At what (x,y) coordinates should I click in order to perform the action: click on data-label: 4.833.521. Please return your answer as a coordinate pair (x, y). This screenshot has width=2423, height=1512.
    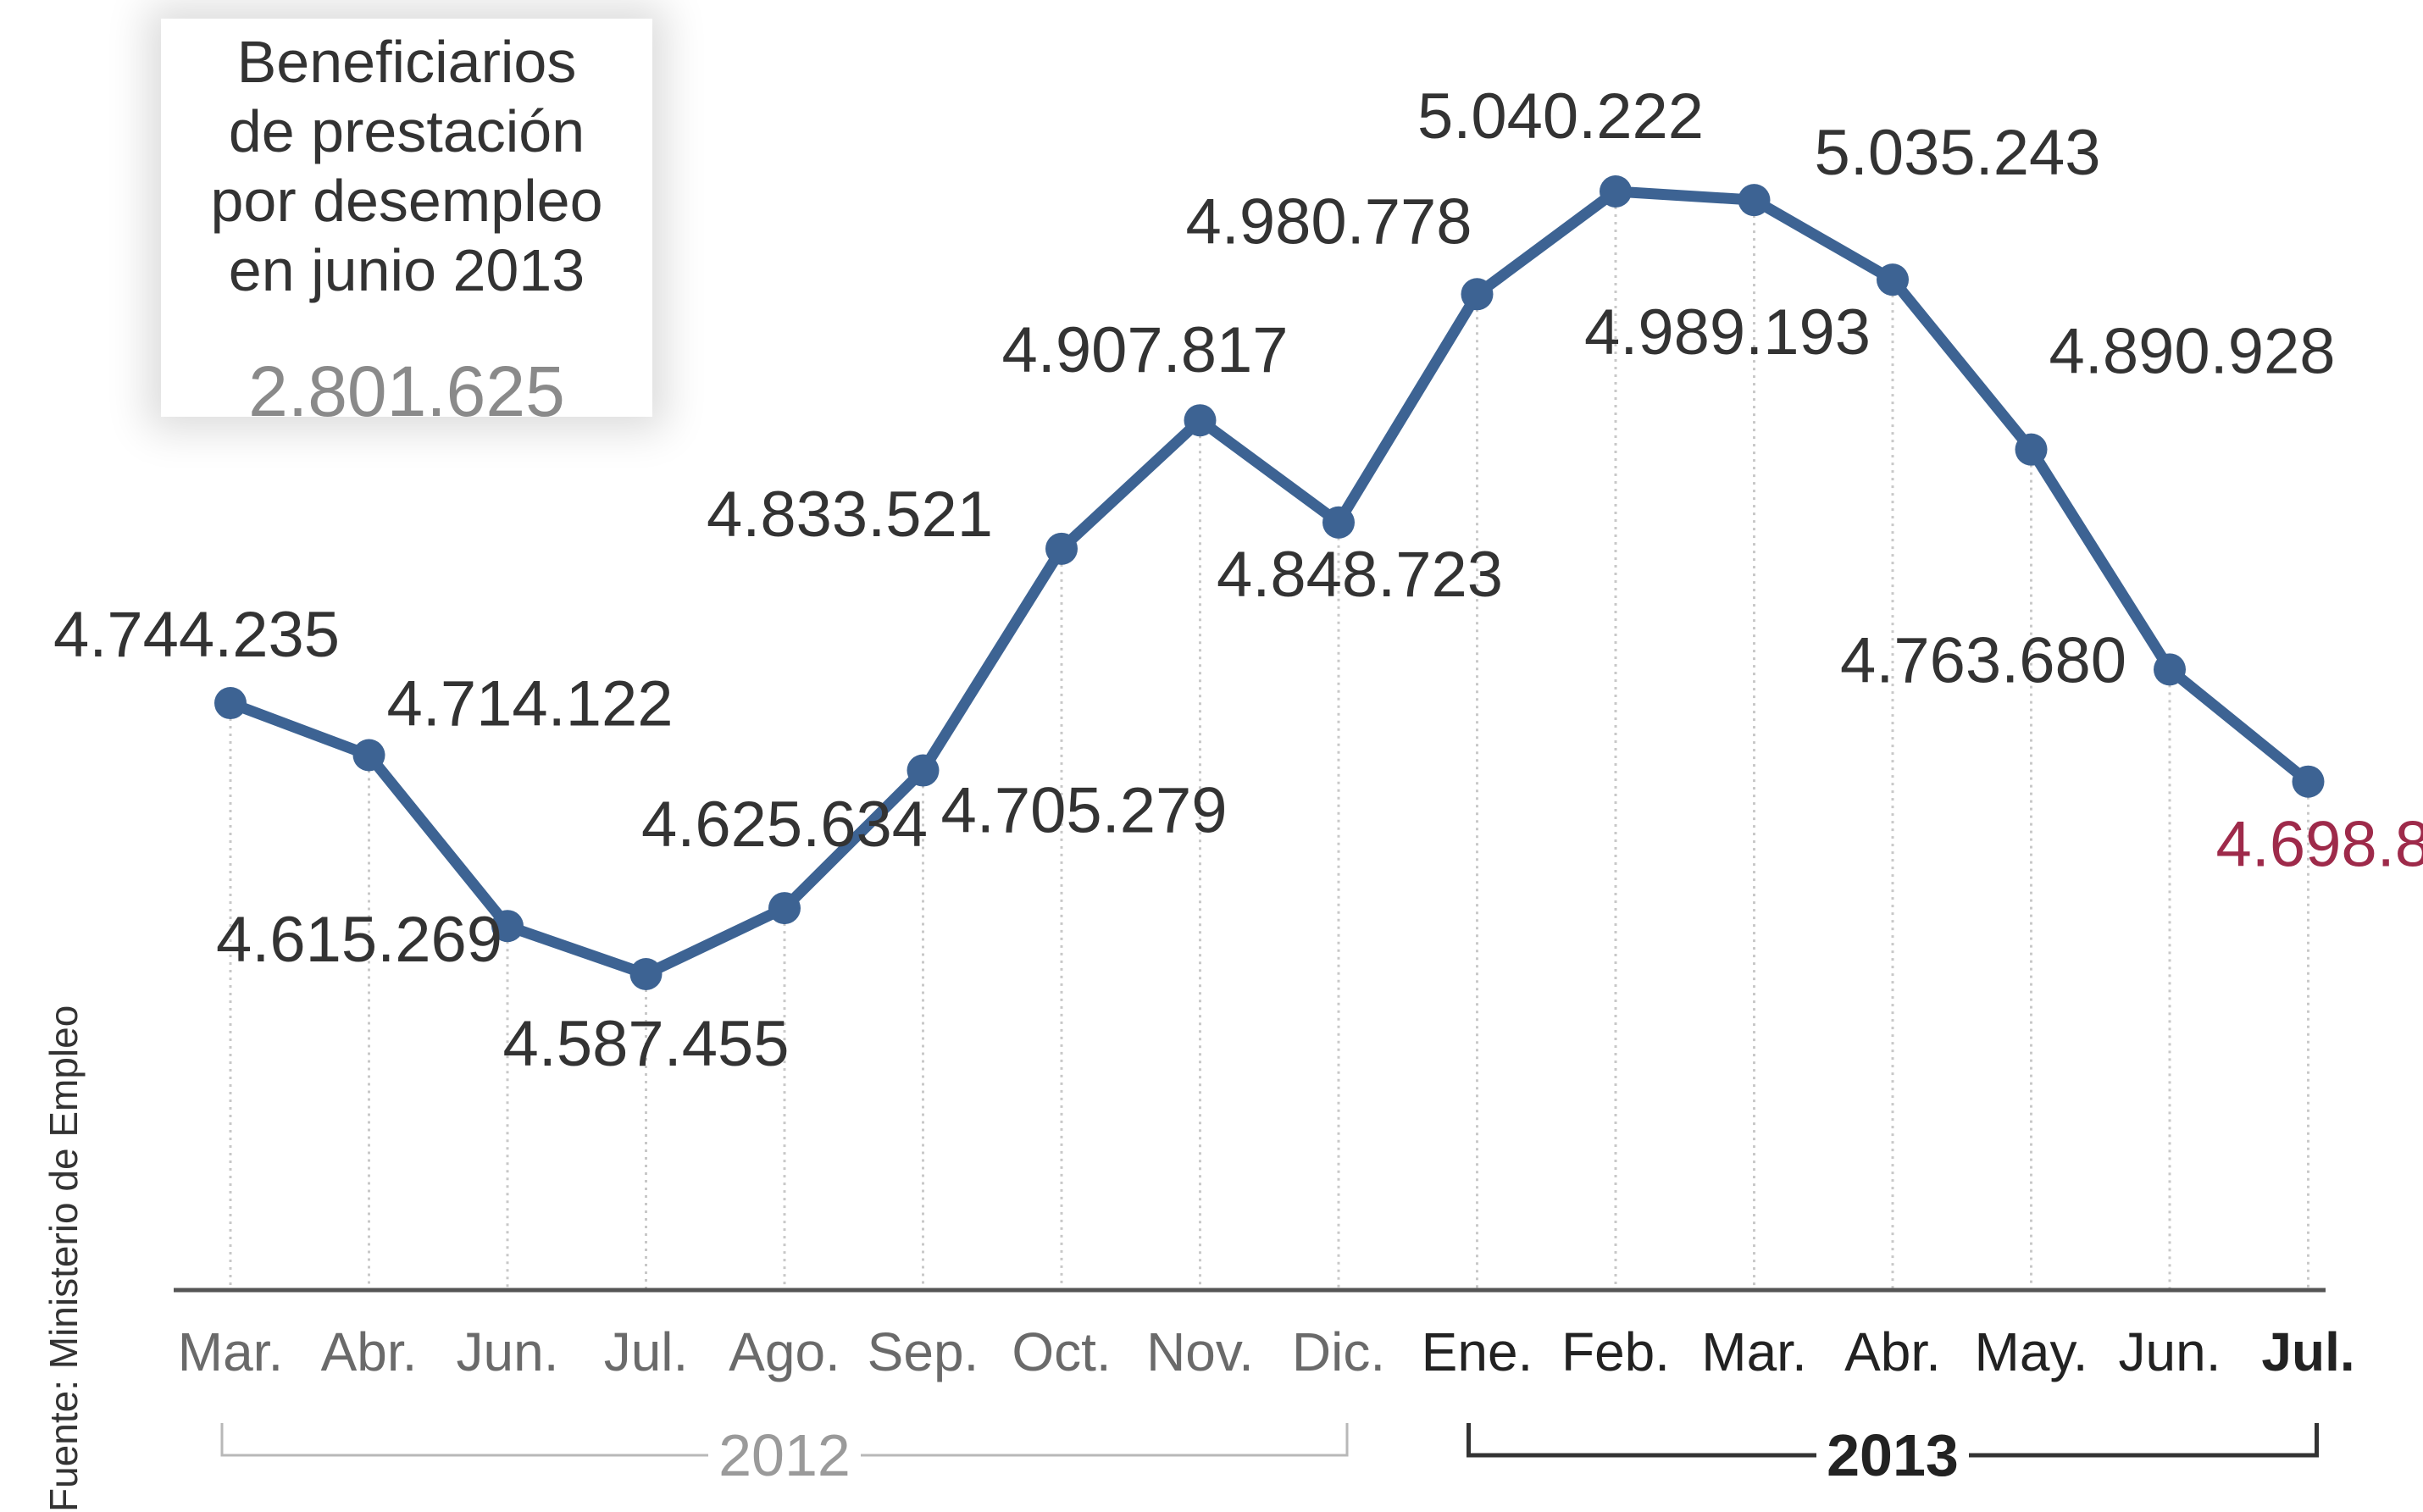
    Looking at the image, I should click on (850, 515).